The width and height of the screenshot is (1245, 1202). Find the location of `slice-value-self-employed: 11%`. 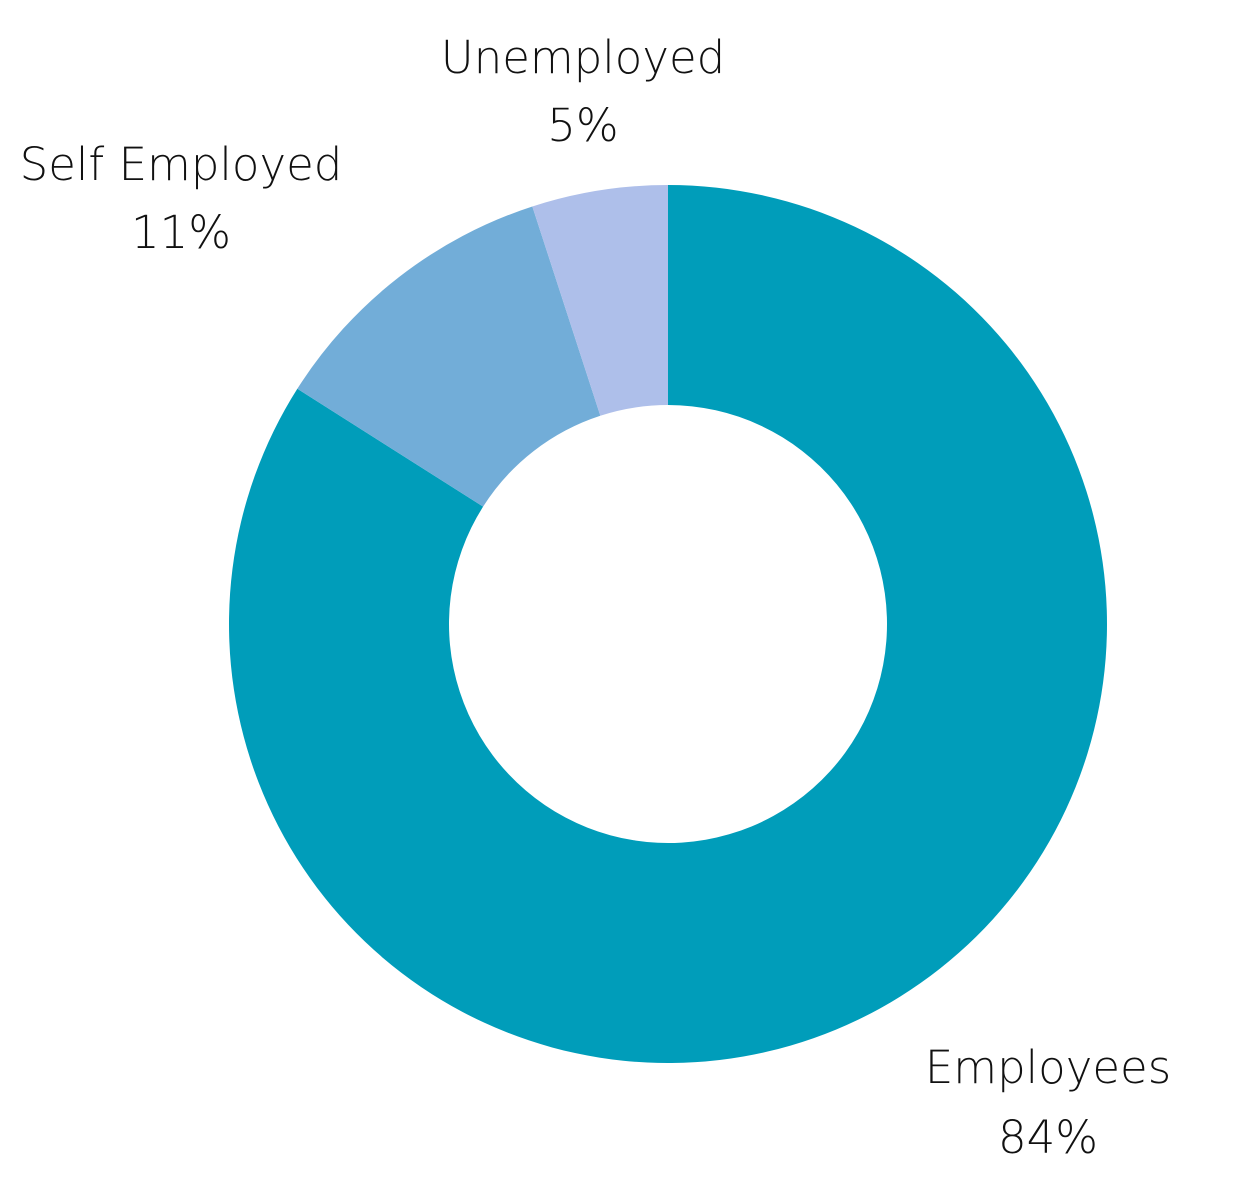

slice-value-self-employed: 11% is located at coordinates (181, 232).